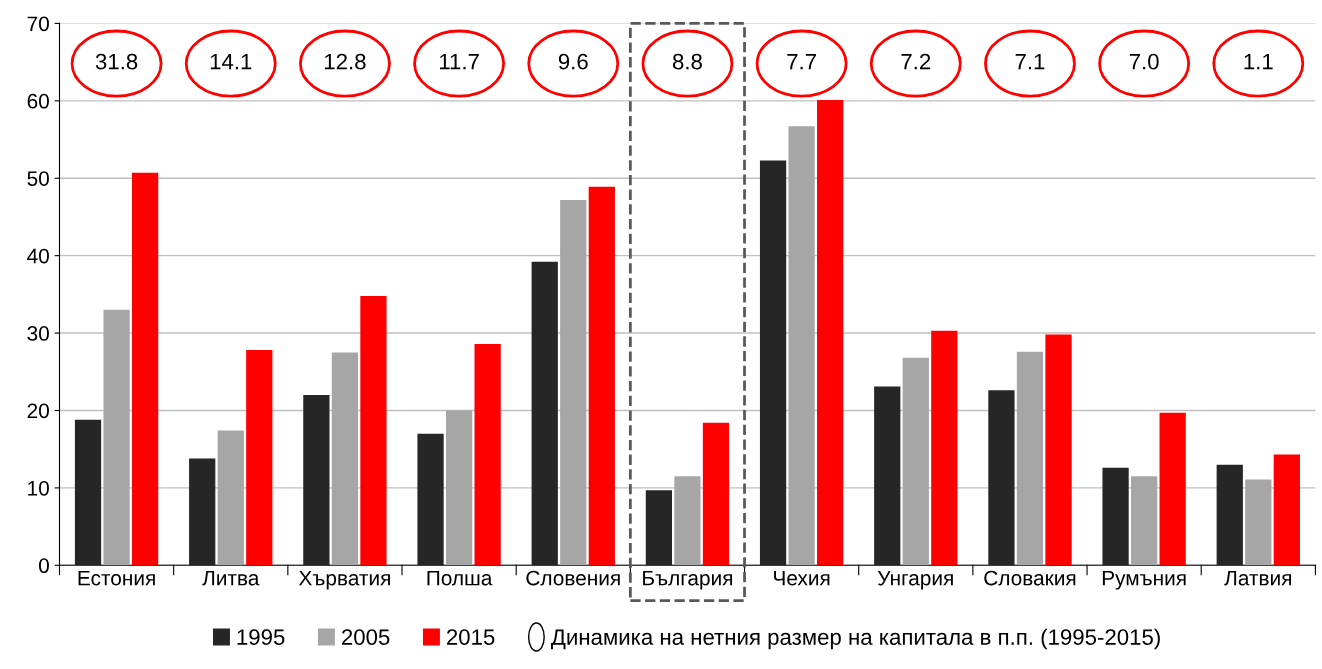 This screenshot has height=669, width=1322. I want to click on text: Динамика на нетния размер на капитала в п.п. (1995-2015), so click(855, 639).